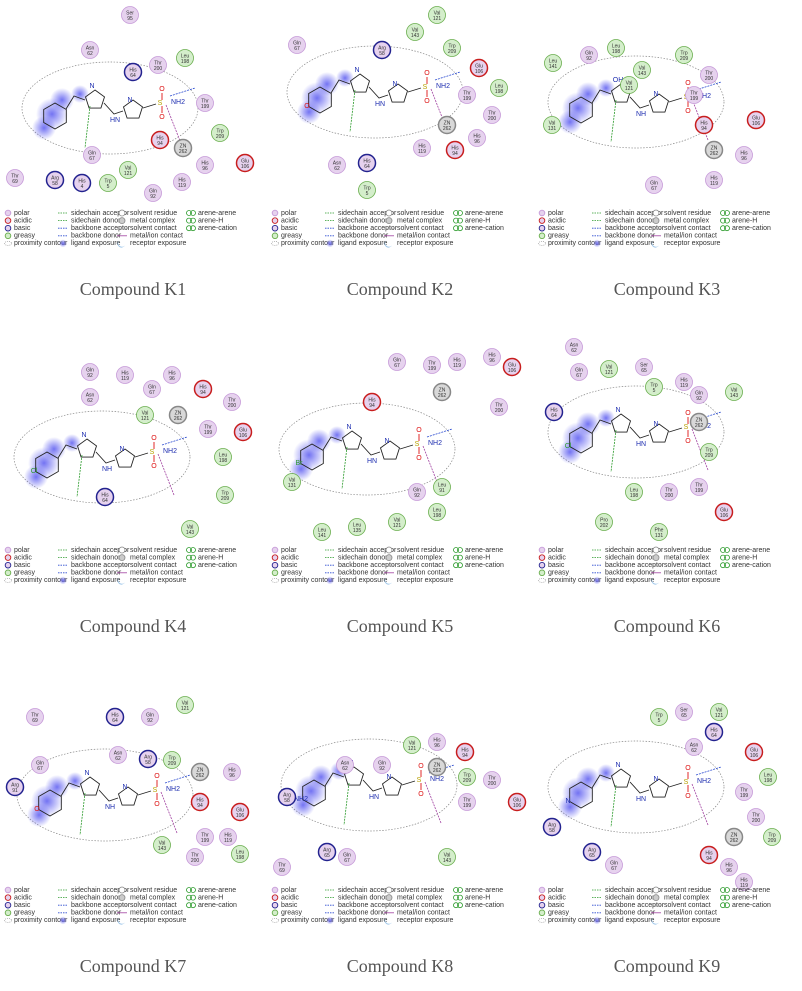 The image size is (802, 991). Describe the element at coordinates (90, 54) in the screenshot. I see `residue-number: 62` at that location.